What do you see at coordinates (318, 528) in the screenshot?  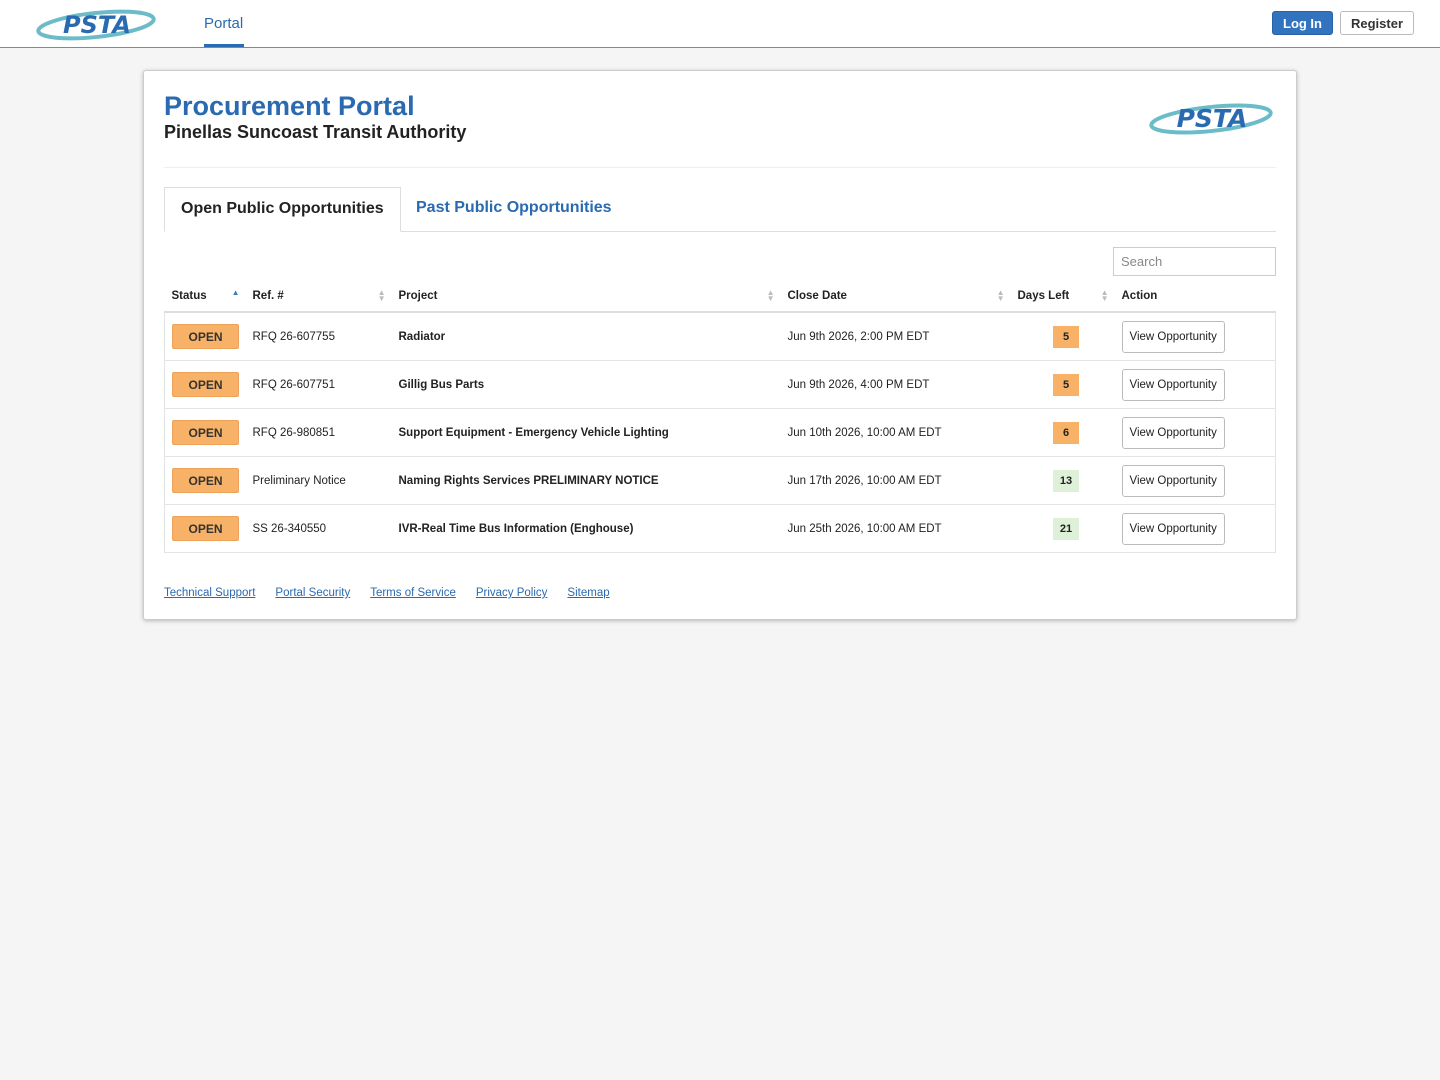 I see `ref-cell: SS 26-340550` at bounding box center [318, 528].